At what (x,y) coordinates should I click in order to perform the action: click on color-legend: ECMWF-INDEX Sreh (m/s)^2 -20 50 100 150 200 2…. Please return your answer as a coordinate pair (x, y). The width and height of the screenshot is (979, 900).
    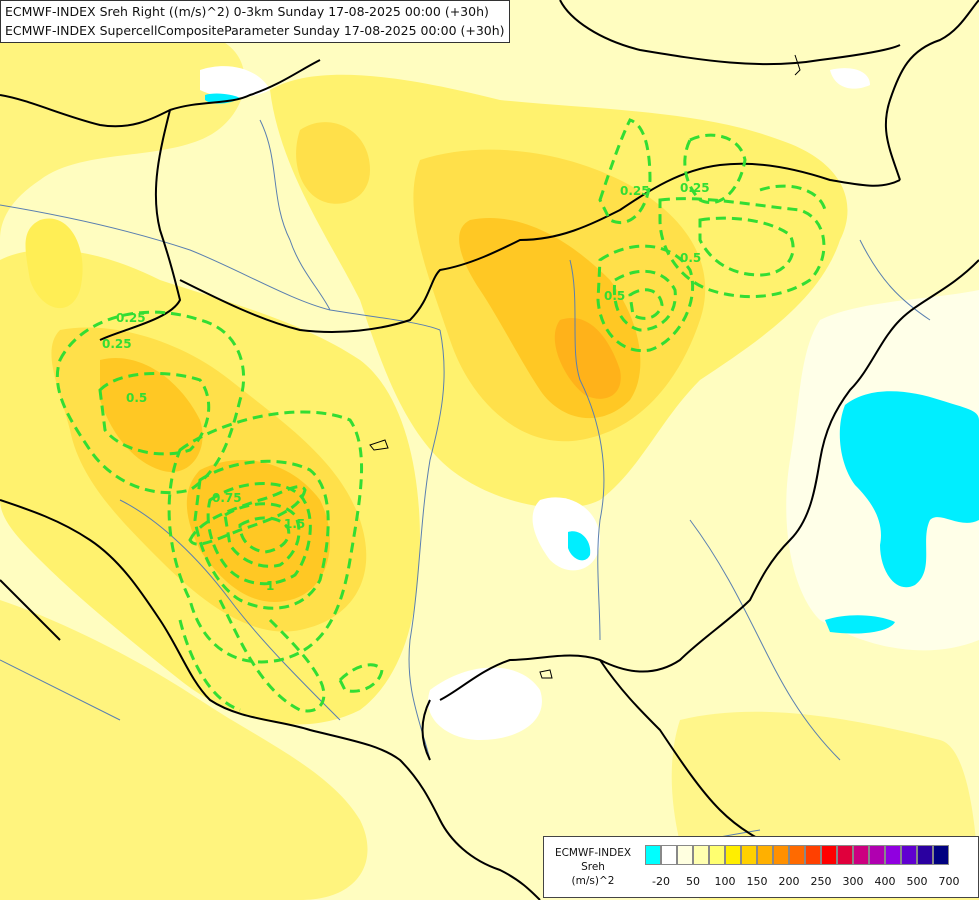
    Looking at the image, I should click on (761, 867).